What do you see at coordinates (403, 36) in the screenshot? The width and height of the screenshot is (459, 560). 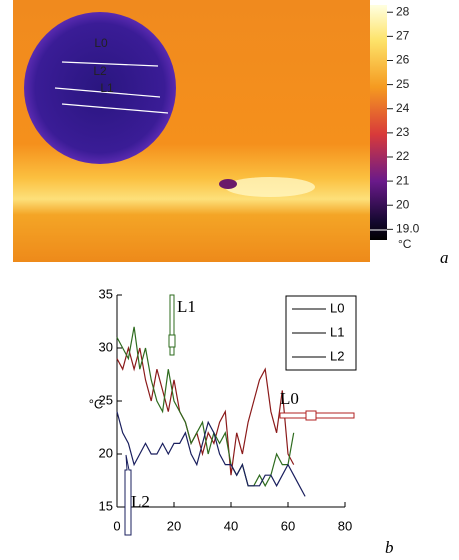 I see `colorbar-tick-label: 27` at bounding box center [403, 36].